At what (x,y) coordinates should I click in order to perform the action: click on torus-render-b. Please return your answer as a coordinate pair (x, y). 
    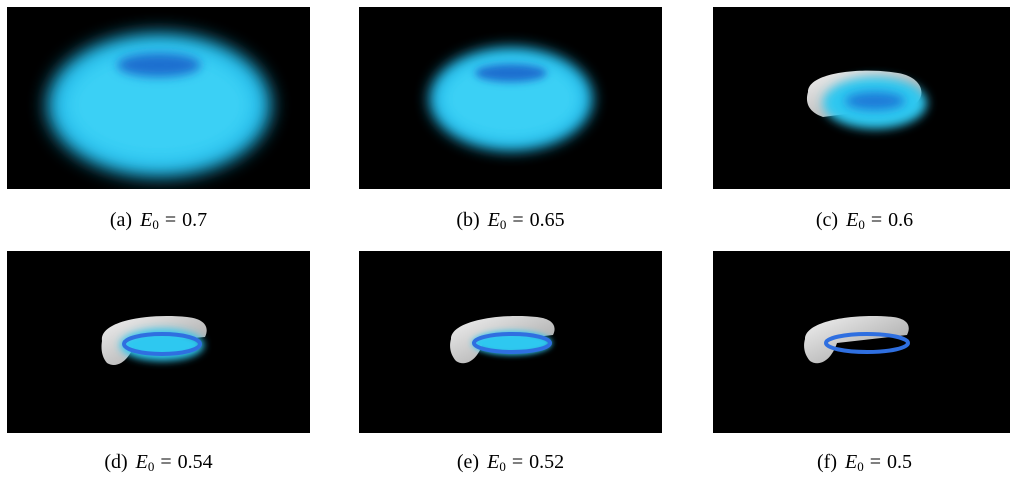
    Looking at the image, I should click on (510, 98).